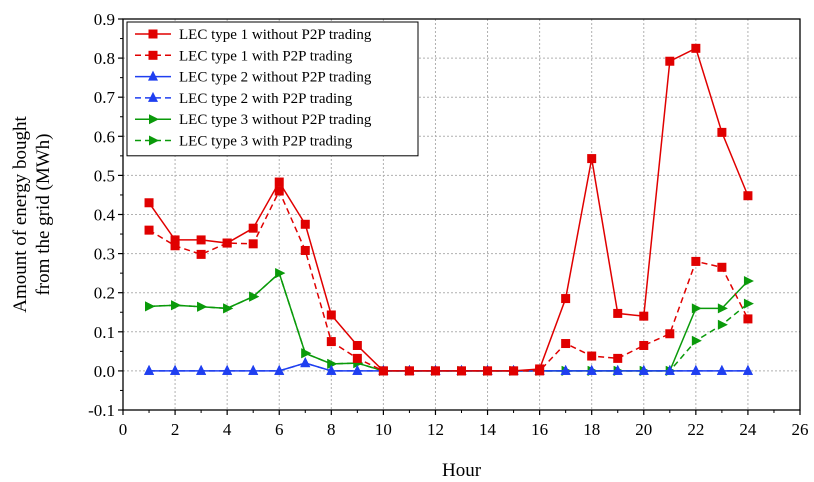 The image size is (814, 482). I want to click on x-tick-label: 0, so click(123, 429).